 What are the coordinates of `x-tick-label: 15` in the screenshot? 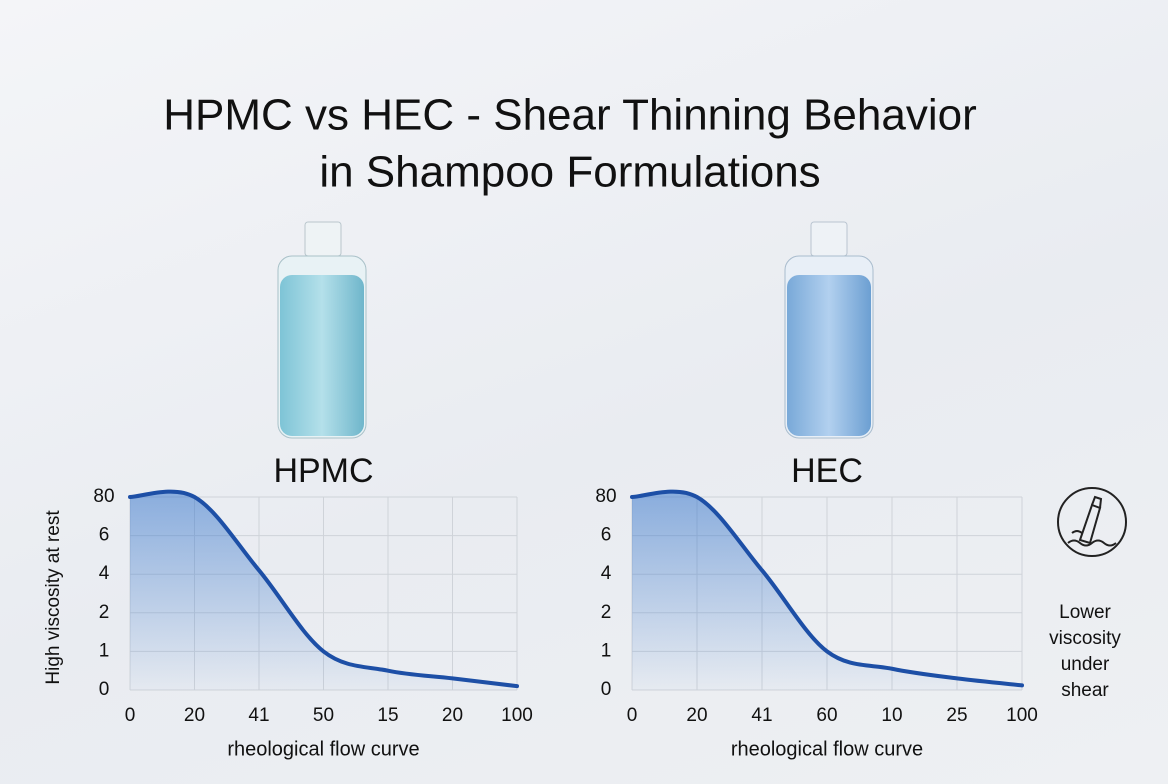 It's located at (387, 715).